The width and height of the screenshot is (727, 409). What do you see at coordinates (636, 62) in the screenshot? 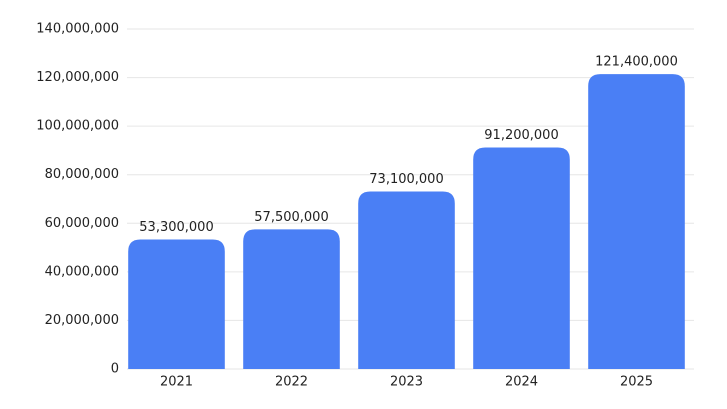
I see `value-label: 121,400,000` at bounding box center [636, 62].